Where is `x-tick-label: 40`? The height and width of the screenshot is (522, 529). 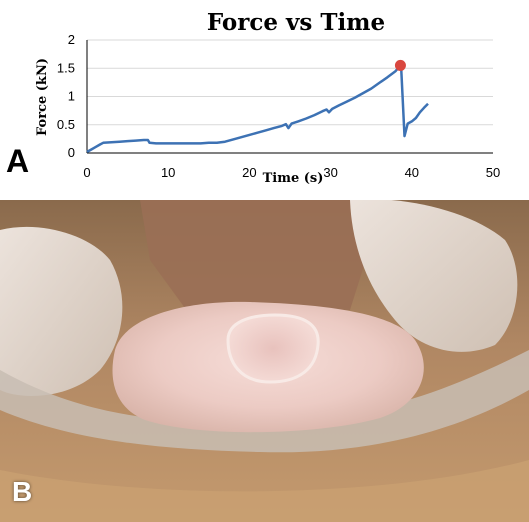
x-tick-label: 40 is located at coordinates (412, 172).